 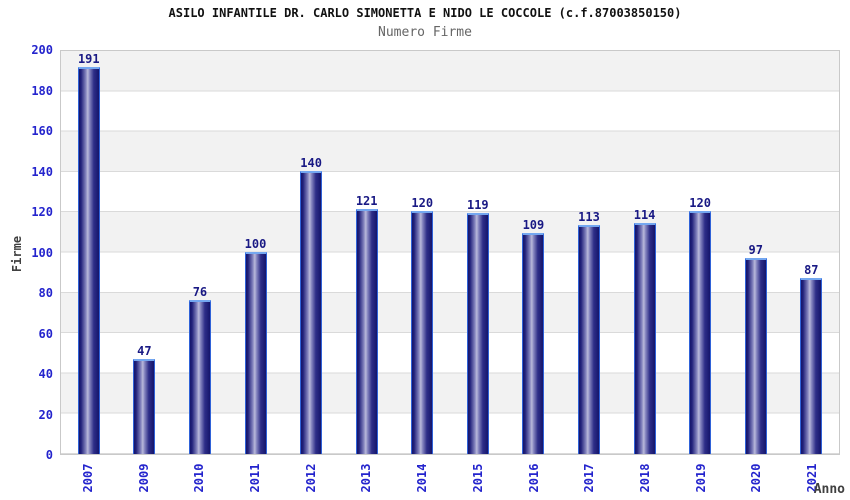 I want to click on bar-column: 47, so click(x=145, y=252).